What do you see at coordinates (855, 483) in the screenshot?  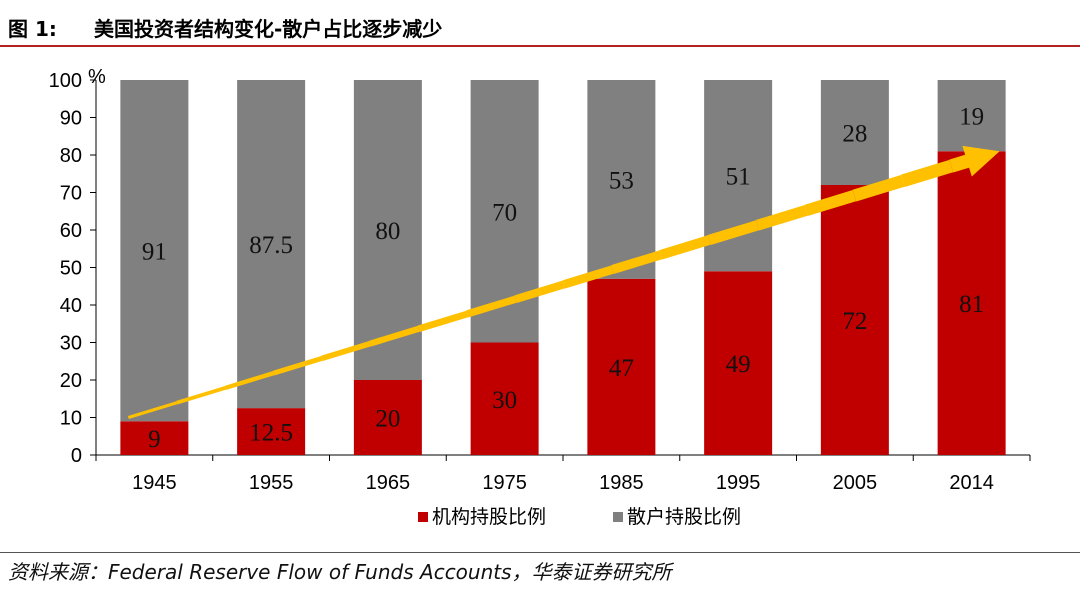 I see `x-tick-label: 2005` at bounding box center [855, 483].